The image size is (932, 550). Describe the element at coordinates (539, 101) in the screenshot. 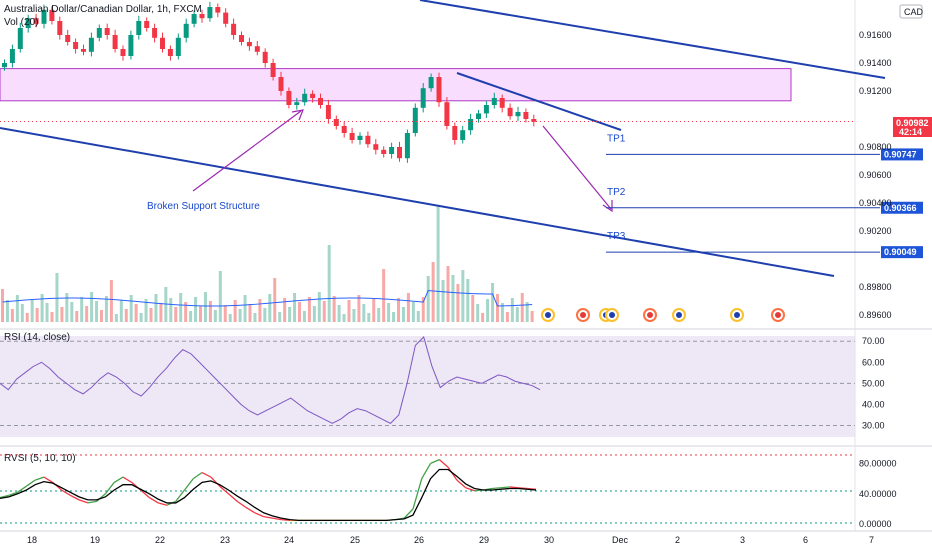

I see `descending-trendline` at that location.